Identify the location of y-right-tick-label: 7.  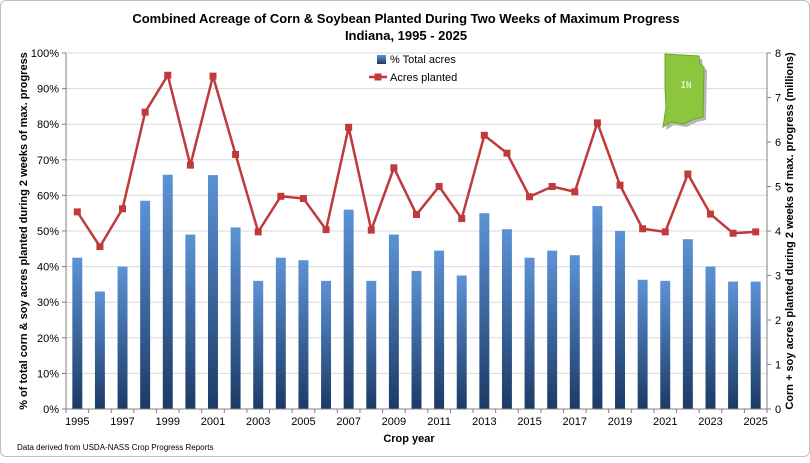
(778, 99).